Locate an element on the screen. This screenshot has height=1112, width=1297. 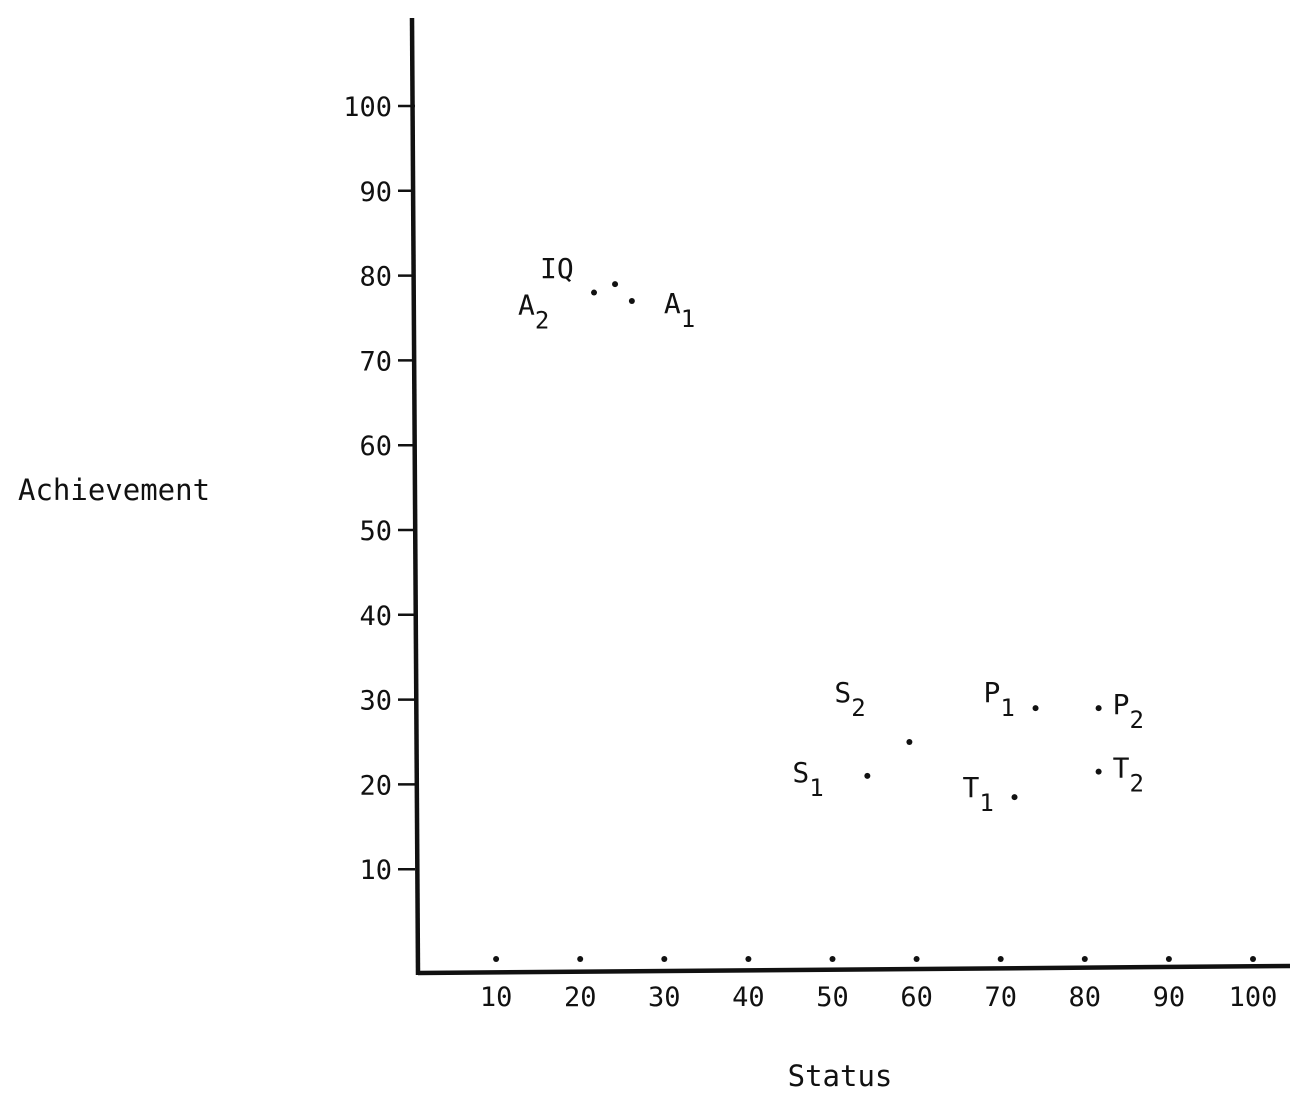
data-point-label: T2 is located at coordinates (1128, 775).